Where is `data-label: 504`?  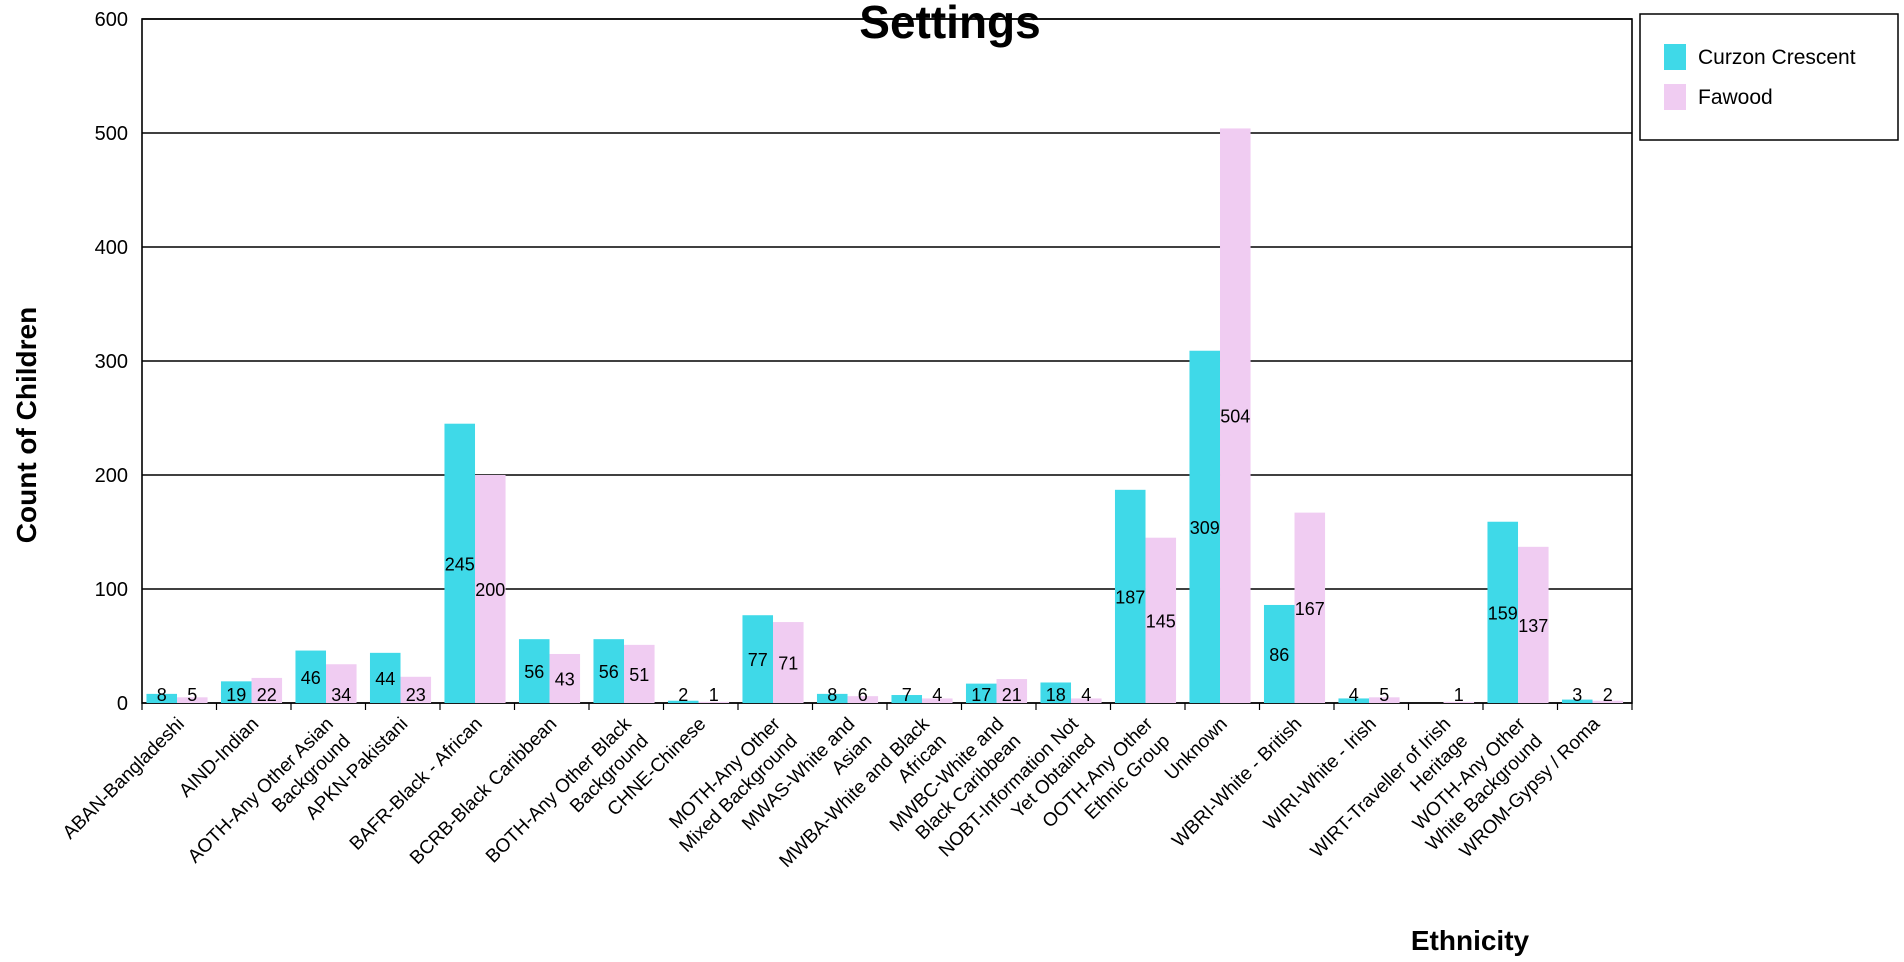
data-label: 504 is located at coordinates (1235, 417).